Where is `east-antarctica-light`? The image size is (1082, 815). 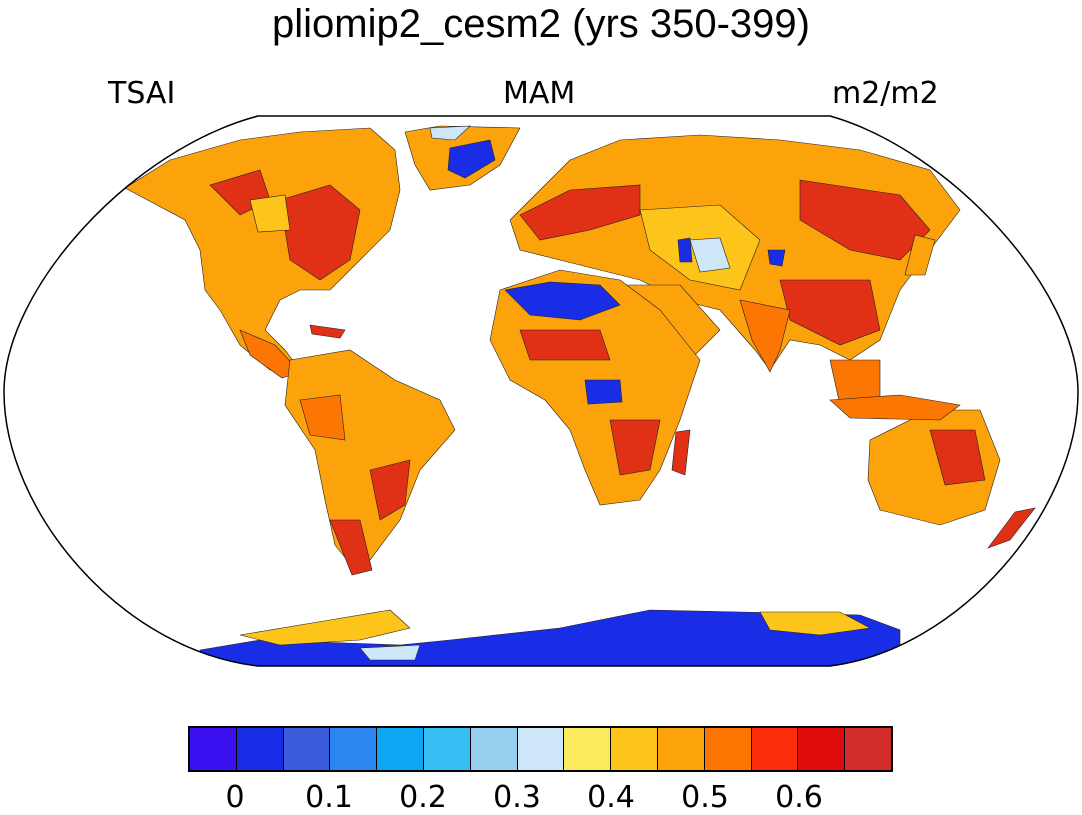 east-antarctica-light is located at coordinates (815, 623).